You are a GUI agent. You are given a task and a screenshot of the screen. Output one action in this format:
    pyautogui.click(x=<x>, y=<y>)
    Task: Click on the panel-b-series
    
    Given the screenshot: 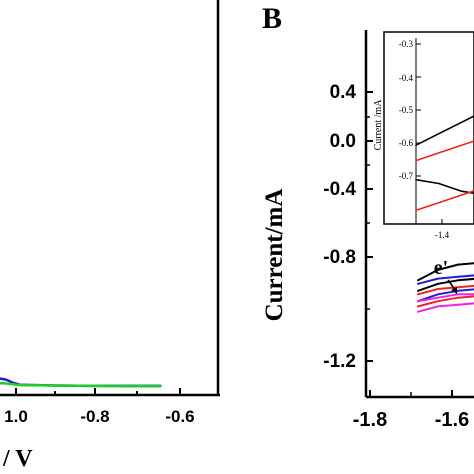 What is the action you would take?
    pyautogui.click(x=445, y=287)
    